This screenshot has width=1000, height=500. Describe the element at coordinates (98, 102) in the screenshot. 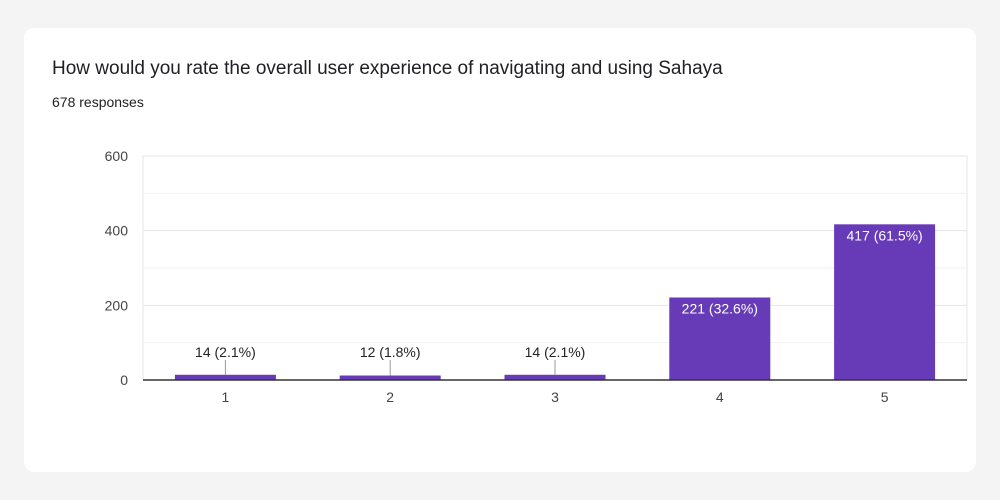

I see `response-count: 678 responses` at that location.